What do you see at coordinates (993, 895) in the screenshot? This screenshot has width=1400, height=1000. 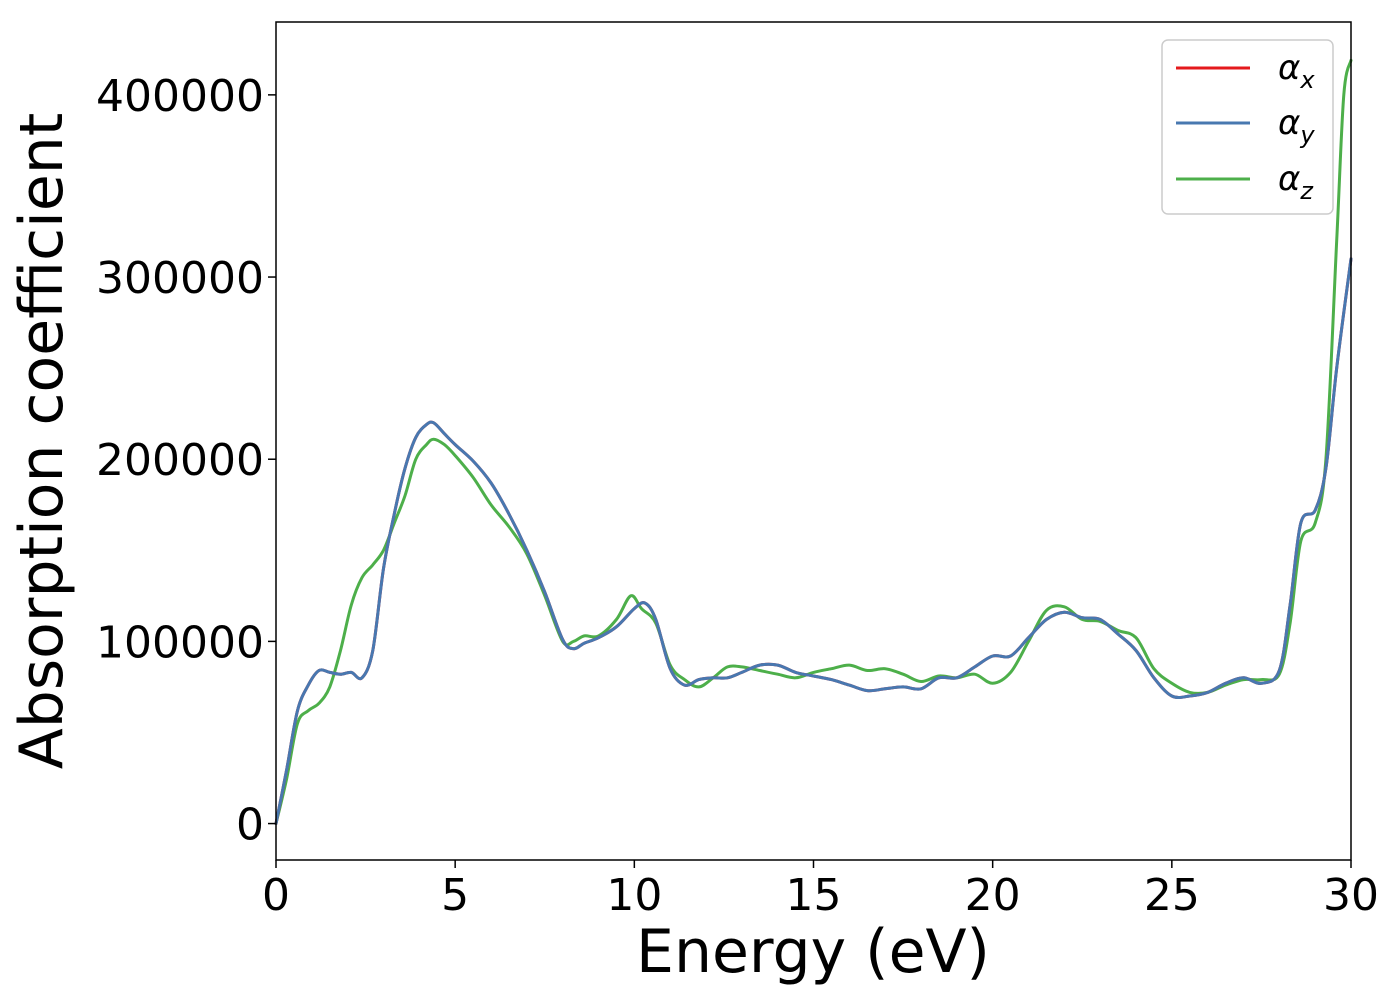 I see `x-tick-label: 20` at bounding box center [993, 895].